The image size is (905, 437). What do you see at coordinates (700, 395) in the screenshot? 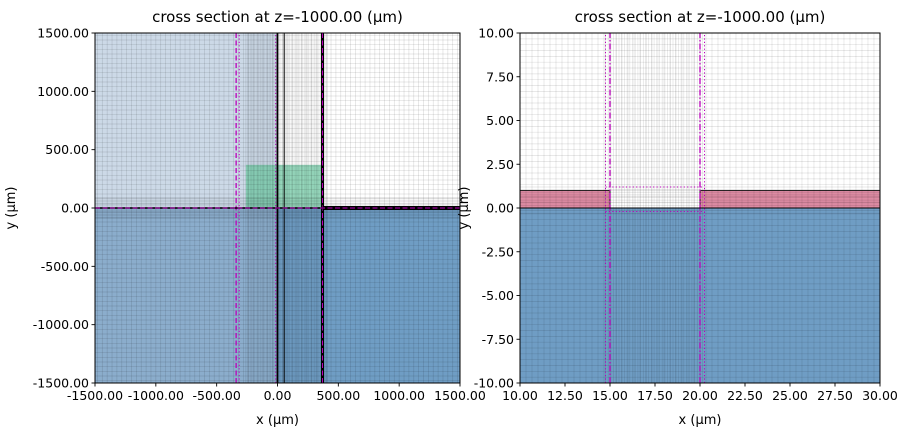
I see `x-tick-label: 20.00` at bounding box center [700, 395].